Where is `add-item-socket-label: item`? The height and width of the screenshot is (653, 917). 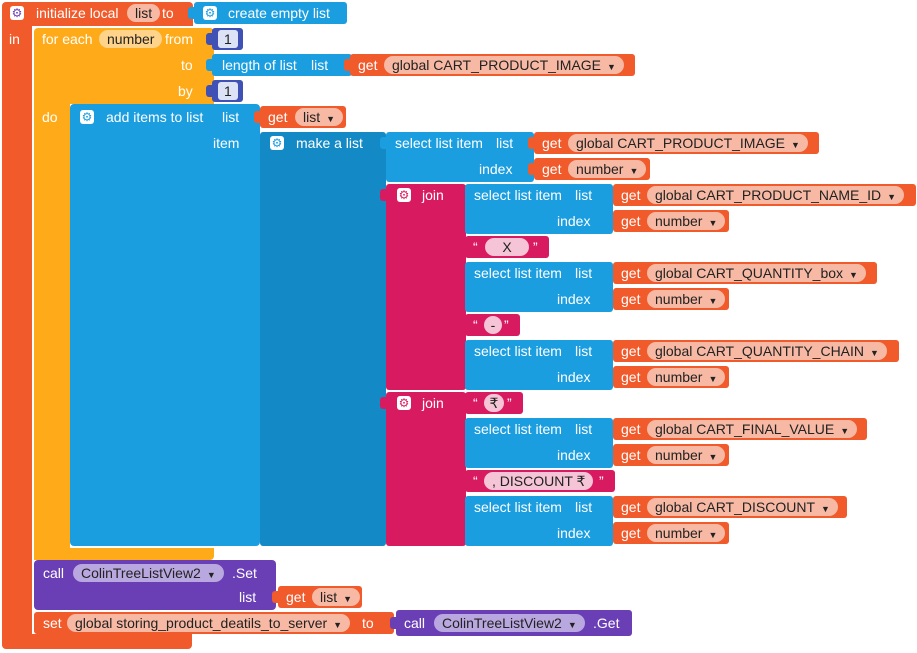 add-item-socket-label: item is located at coordinates (226, 143).